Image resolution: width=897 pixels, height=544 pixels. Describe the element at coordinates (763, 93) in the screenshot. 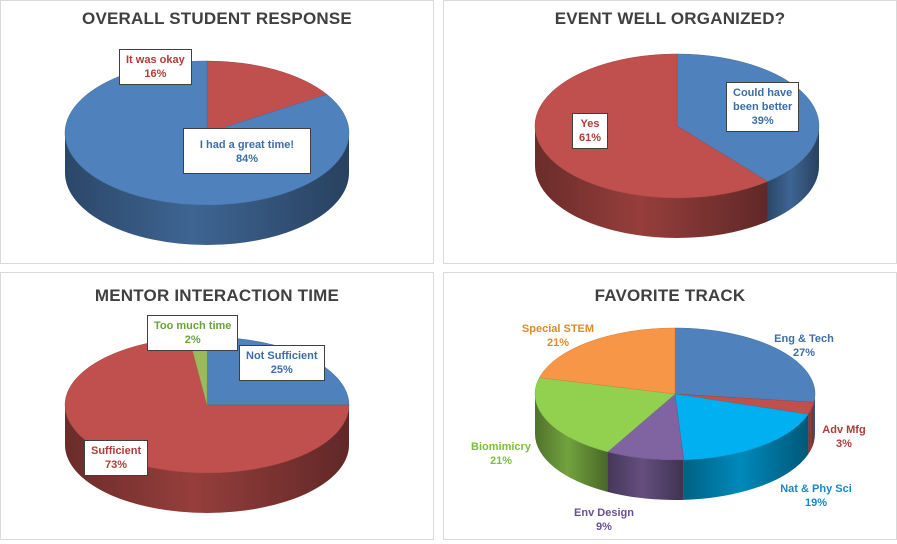

I see `category-label-line1: Could have` at that location.